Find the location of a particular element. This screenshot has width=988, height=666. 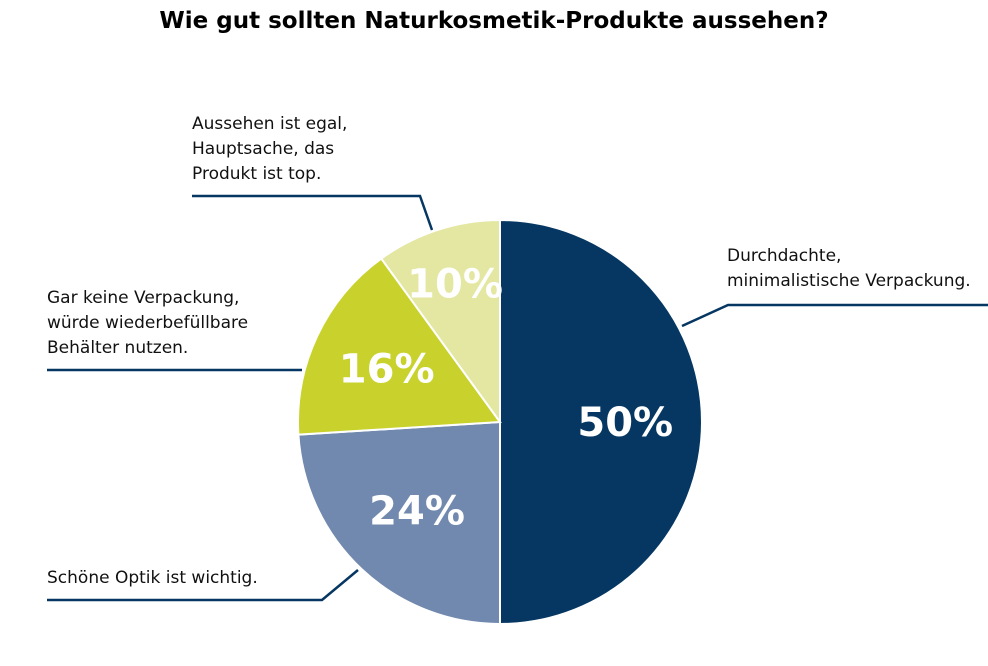

slice-minimalist is located at coordinates (601, 422).